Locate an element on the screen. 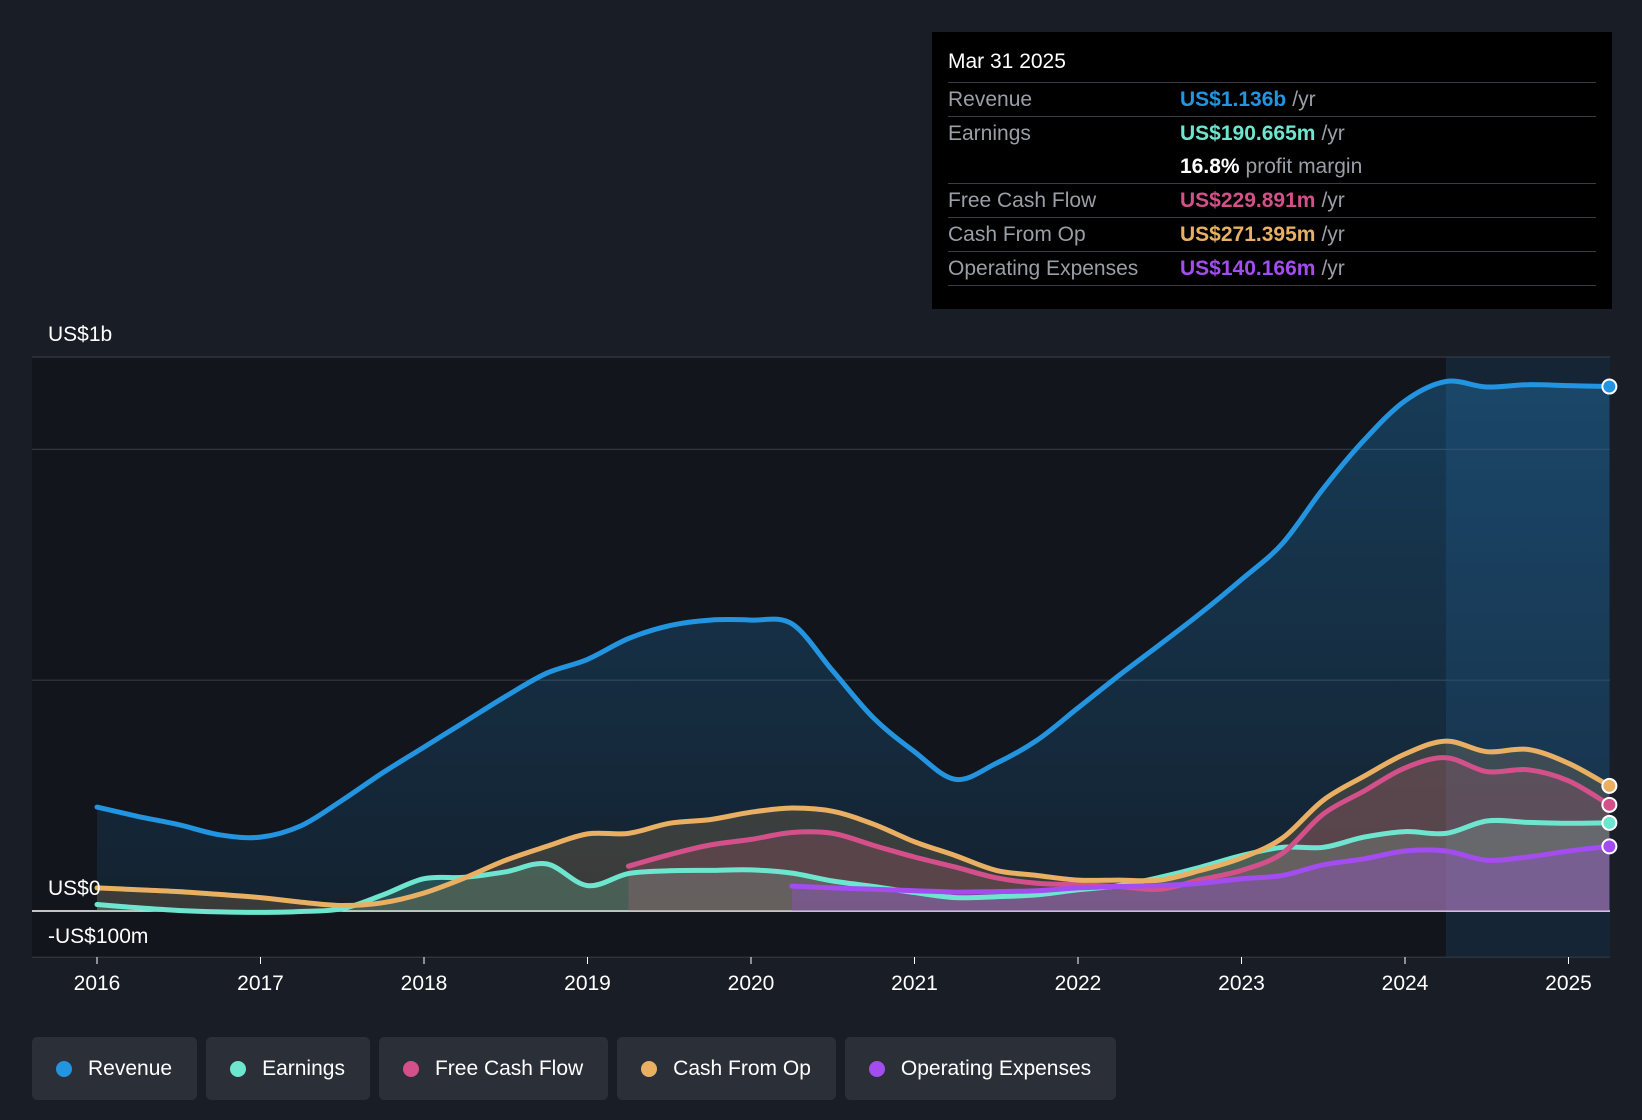 The height and width of the screenshot is (1120, 1642). earnings-area is located at coordinates (853, 866).